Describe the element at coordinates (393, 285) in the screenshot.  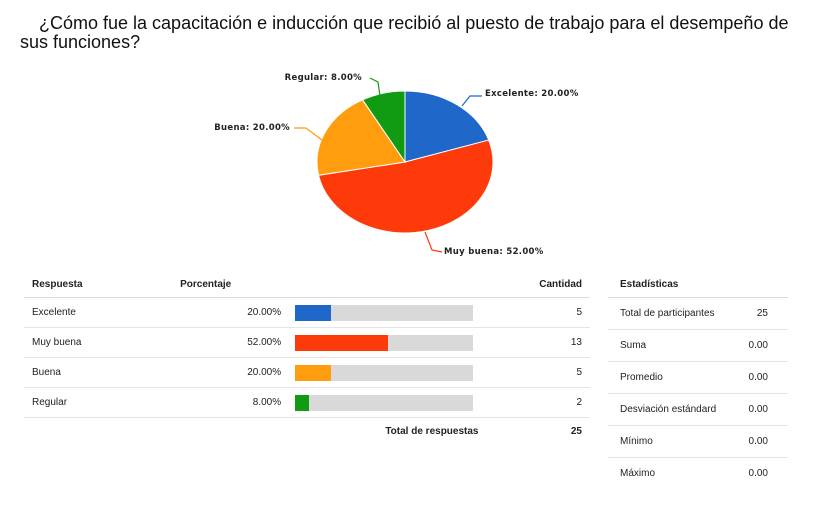
I see `header-bar` at that location.